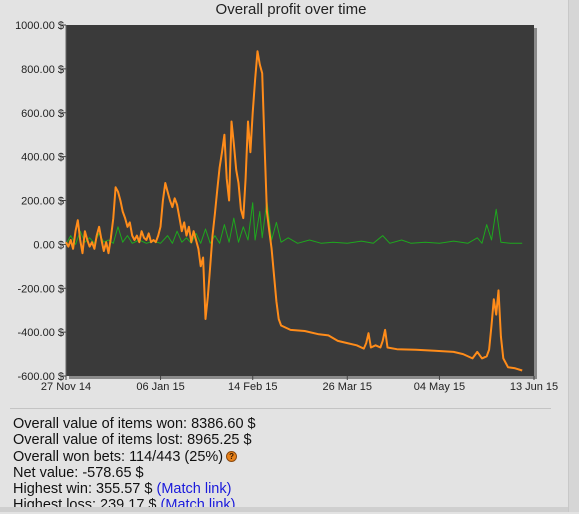  Describe the element at coordinates (253, 387) in the screenshot. I see `x-tick-label: 14 Feb 15` at that location.